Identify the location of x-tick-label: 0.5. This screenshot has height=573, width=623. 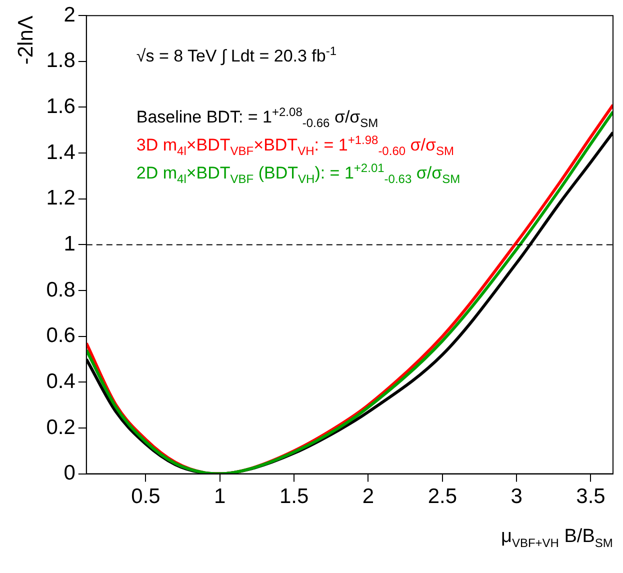
(145, 496).